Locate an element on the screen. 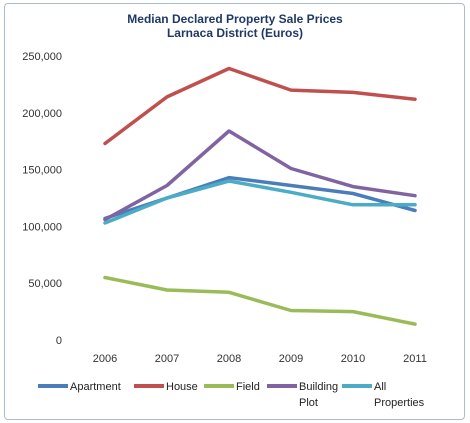 The height and width of the screenshot is (423, 470). x-tick-label: 2009 is located at coordinates (291, 359).